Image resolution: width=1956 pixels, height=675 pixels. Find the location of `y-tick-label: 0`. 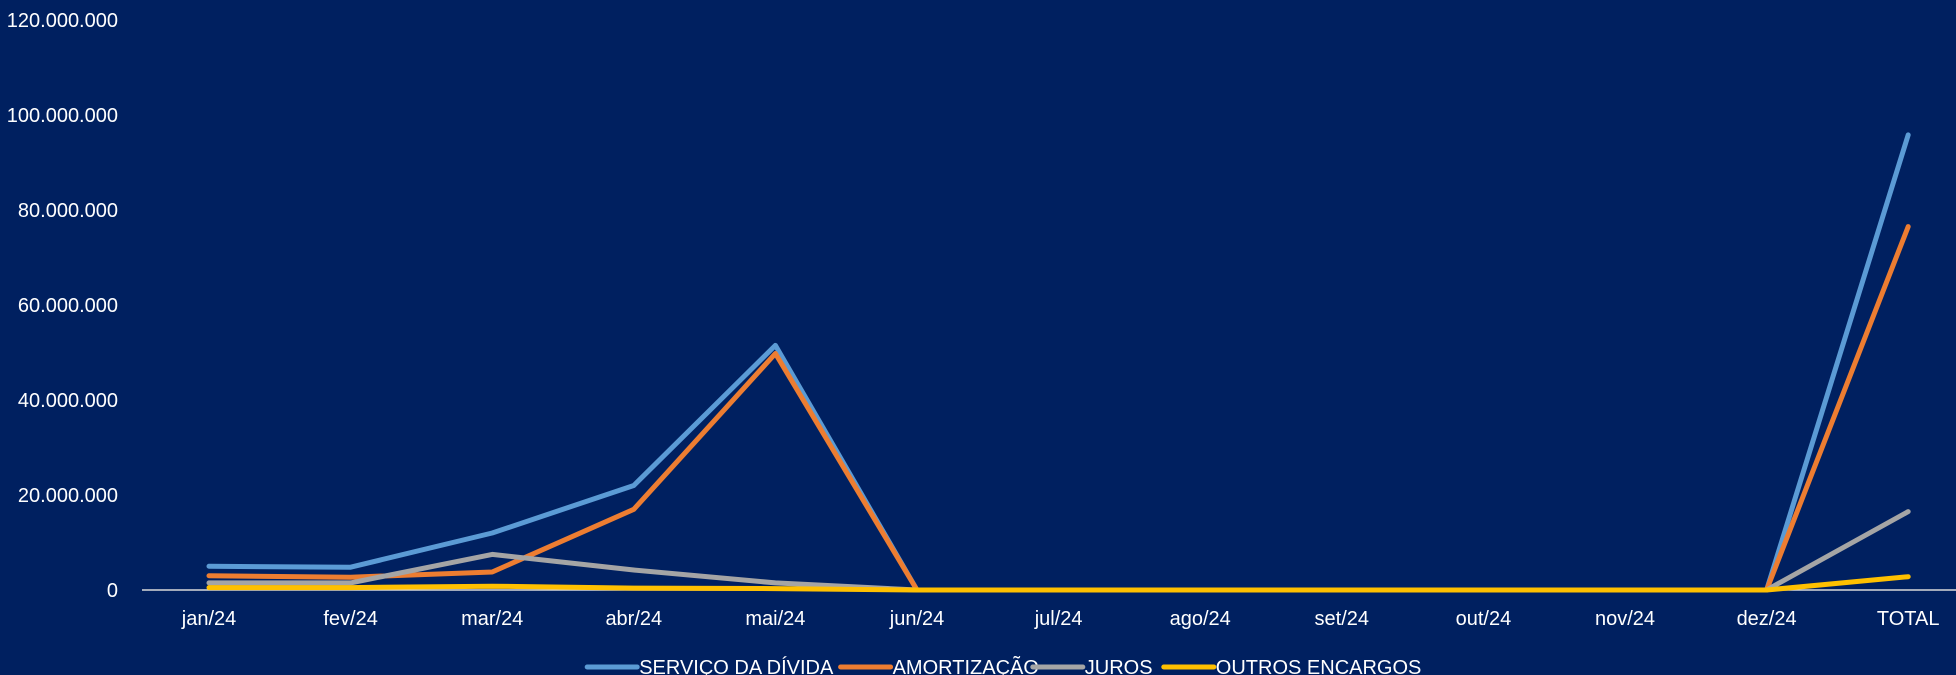

y-tick-label: 0 is located at coordinates (112, 591).